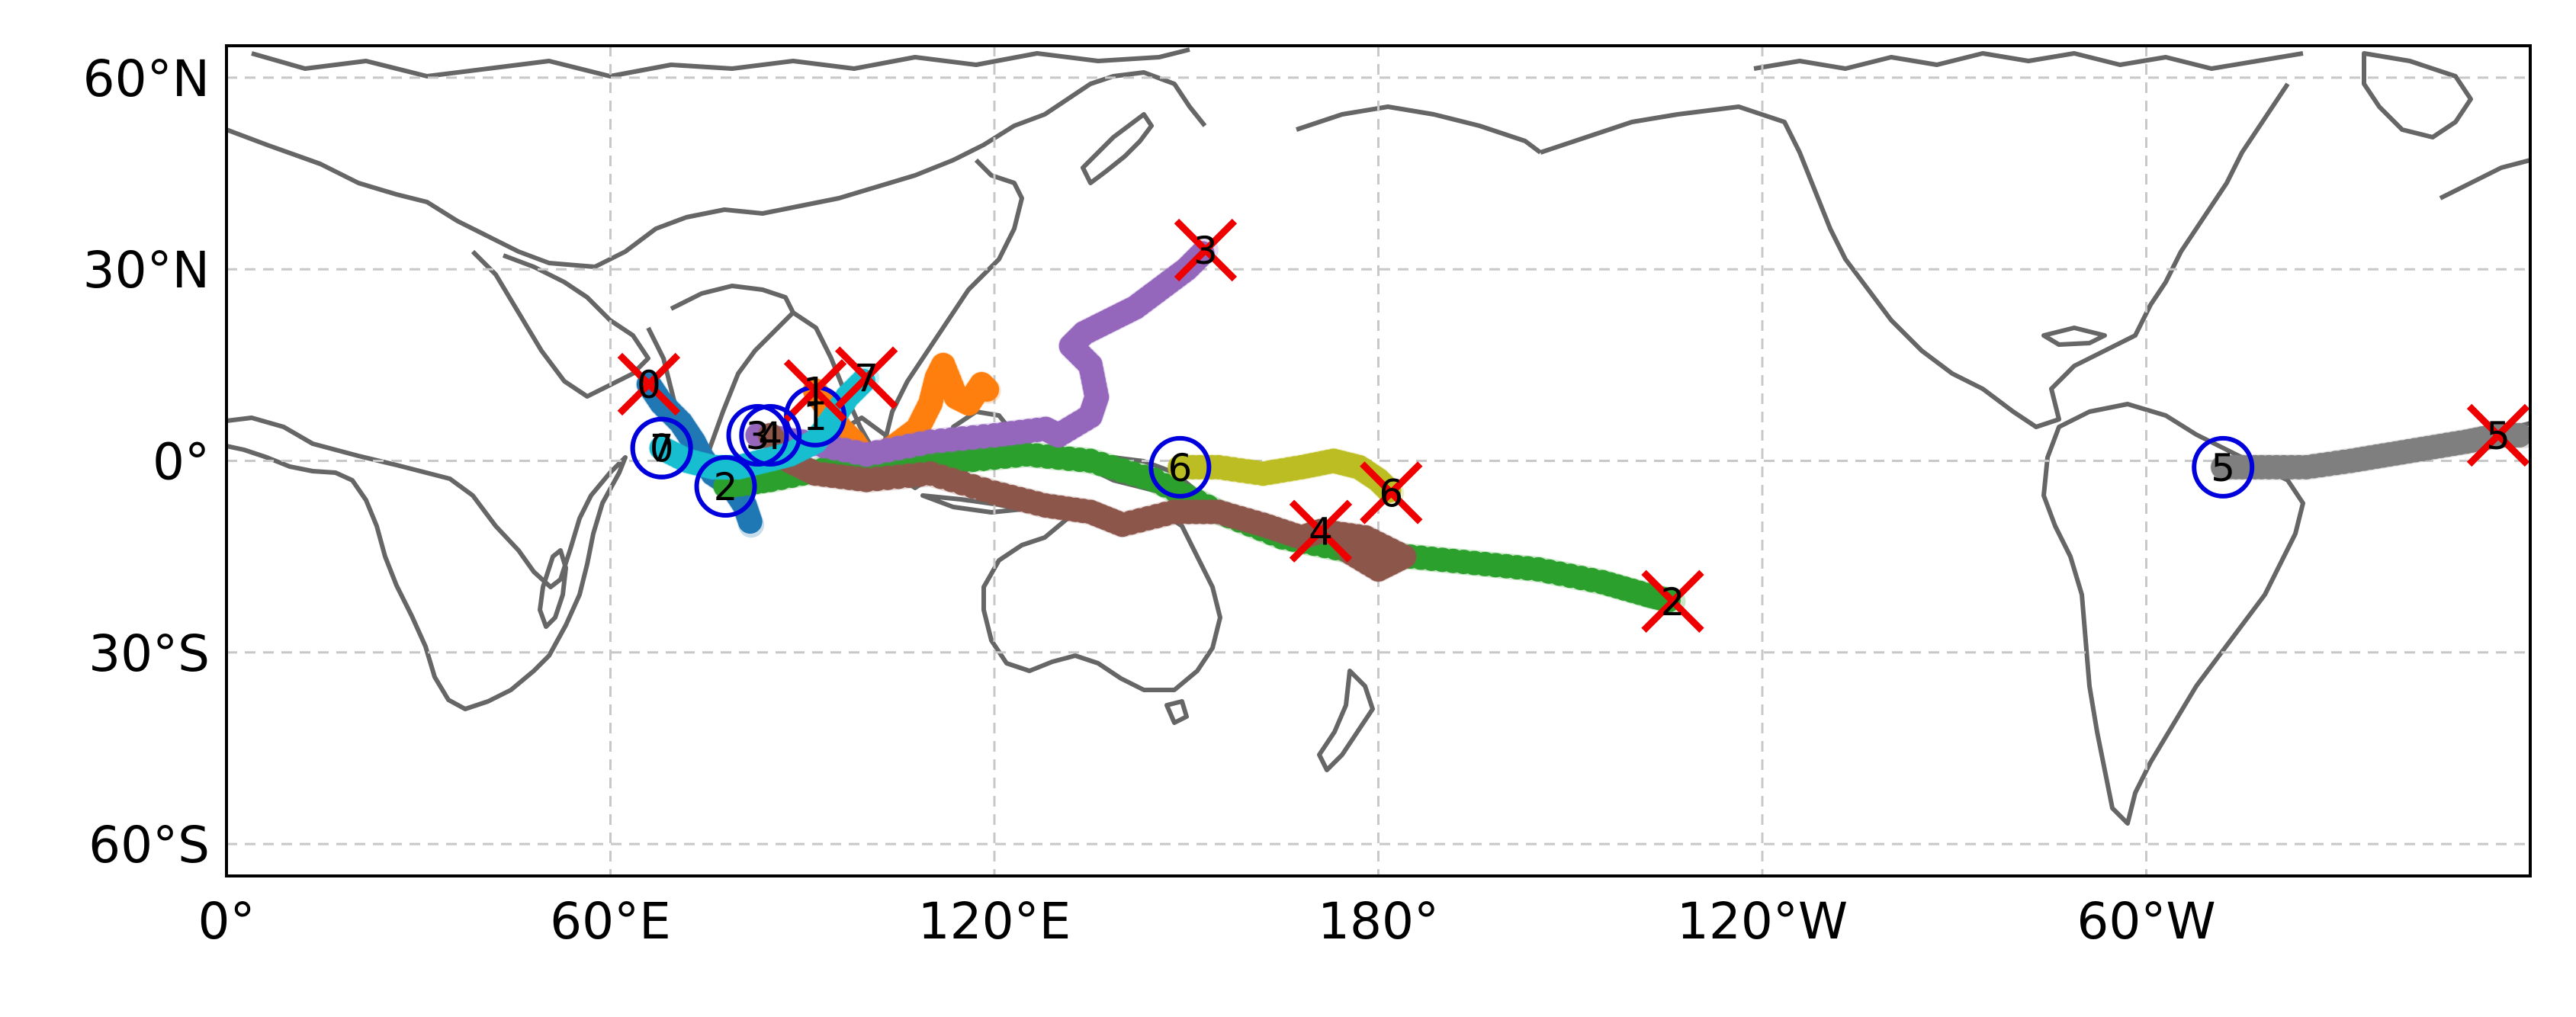 Image resolution: width=2576 pixels, height=1017 pixels. I want to click on track-5-point, so click(2518, 435).